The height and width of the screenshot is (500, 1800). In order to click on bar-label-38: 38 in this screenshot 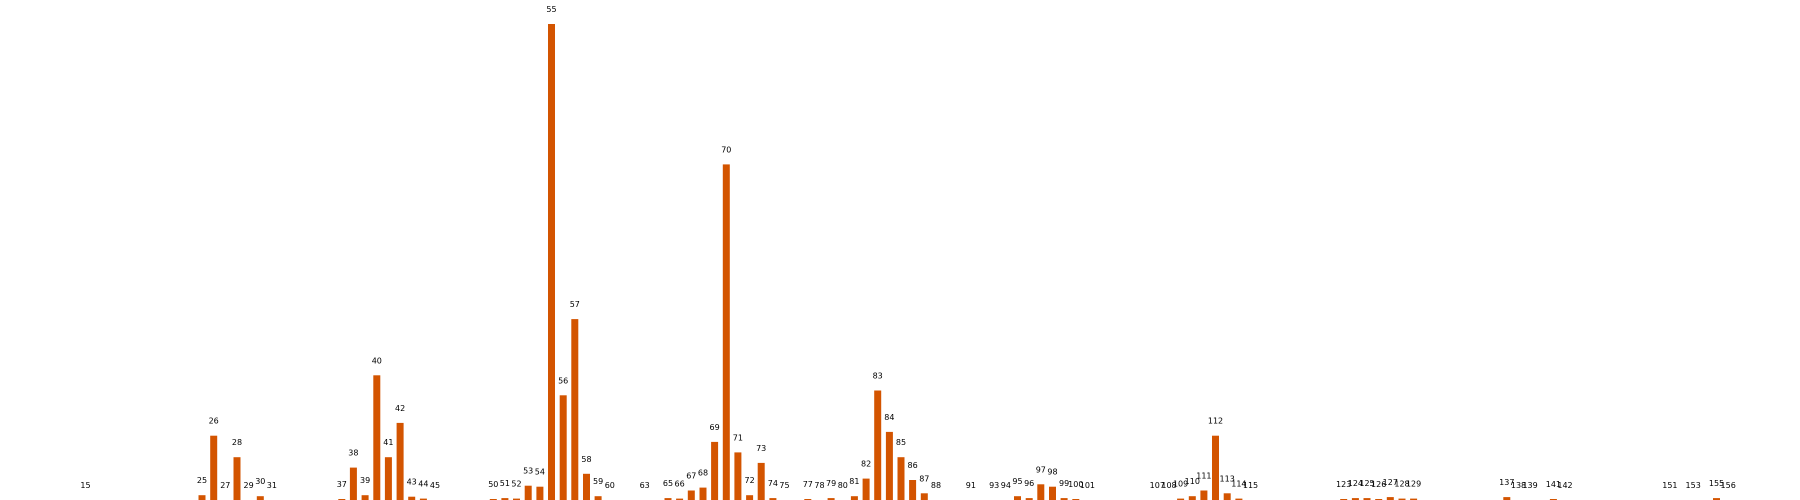, I will do `click(353, 453)`.